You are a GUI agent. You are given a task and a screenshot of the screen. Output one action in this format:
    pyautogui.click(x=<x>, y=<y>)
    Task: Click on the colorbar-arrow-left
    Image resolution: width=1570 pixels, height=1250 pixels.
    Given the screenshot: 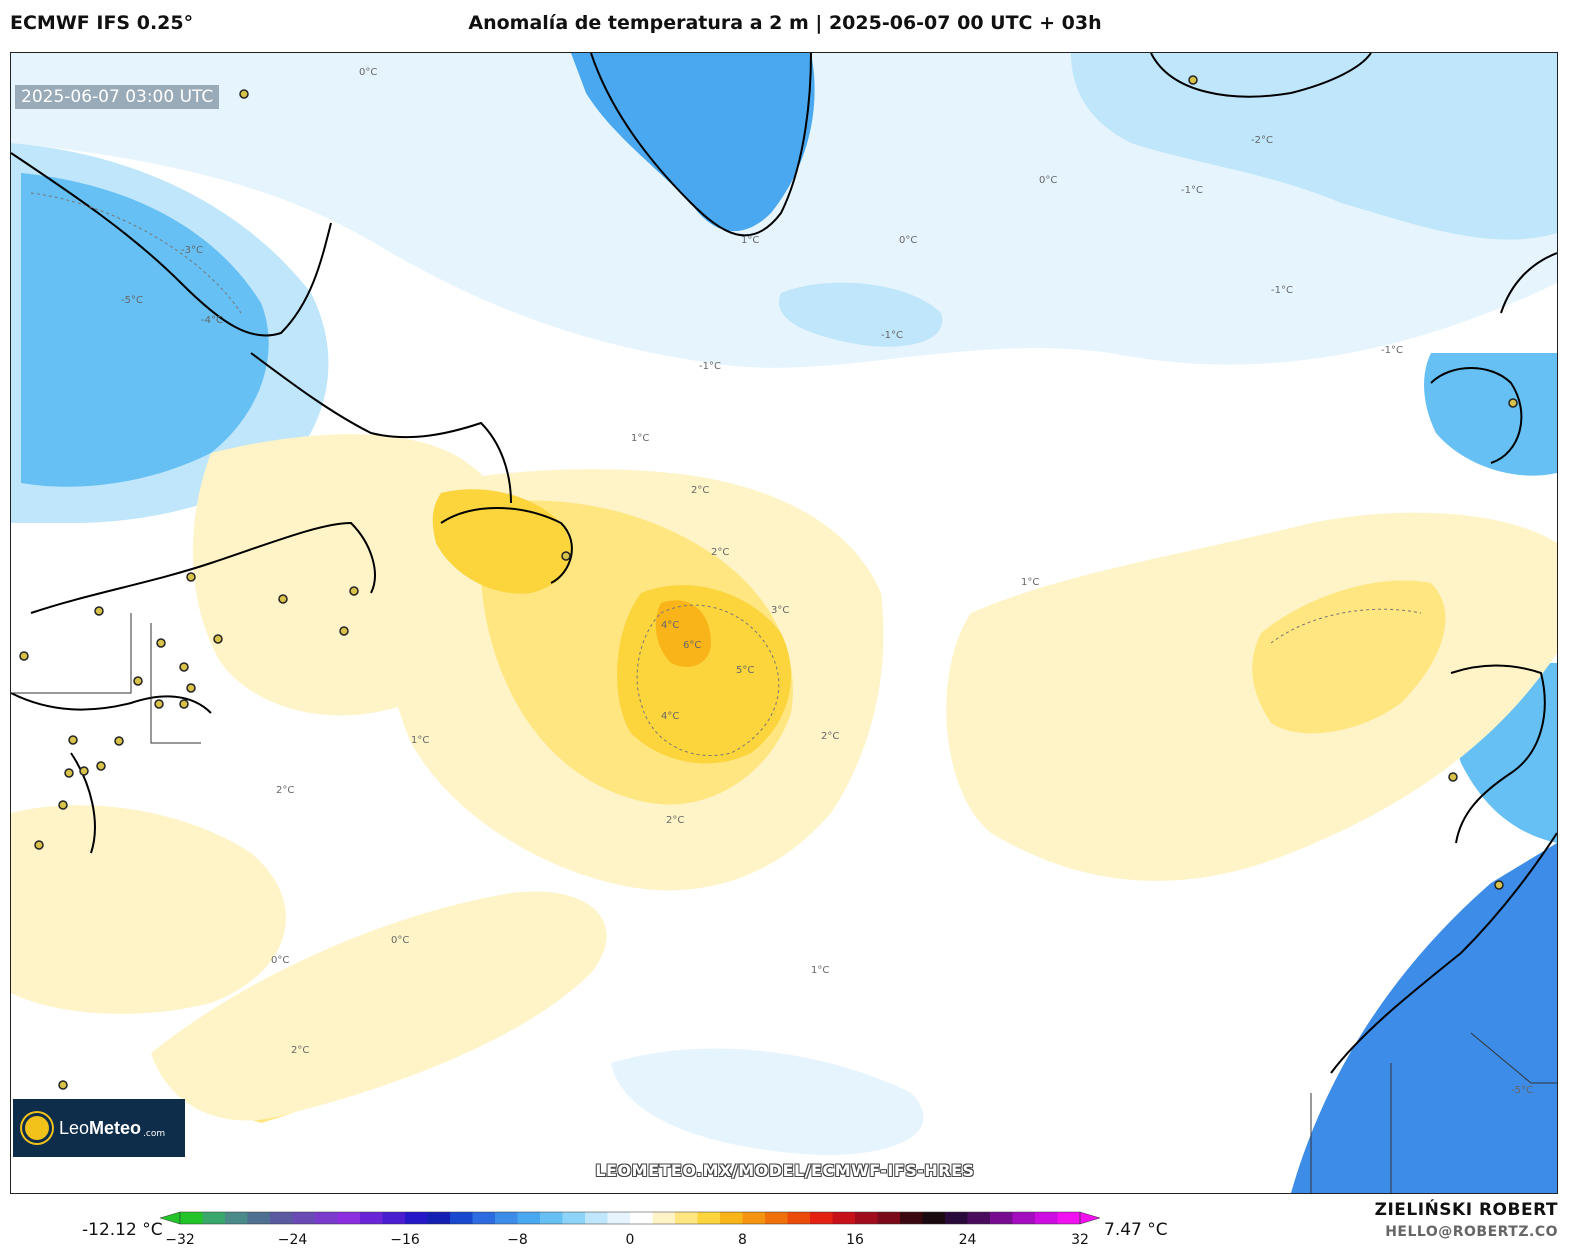 What is the action you would take?
    pyautogui.click(x=170, y=1218)
    